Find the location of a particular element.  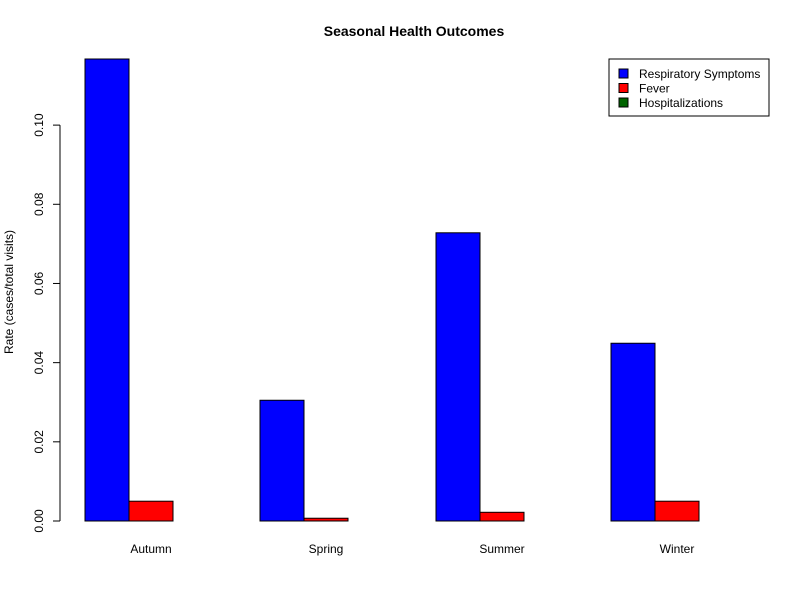

legend-label: Fever is located at coordinates (654, 89).